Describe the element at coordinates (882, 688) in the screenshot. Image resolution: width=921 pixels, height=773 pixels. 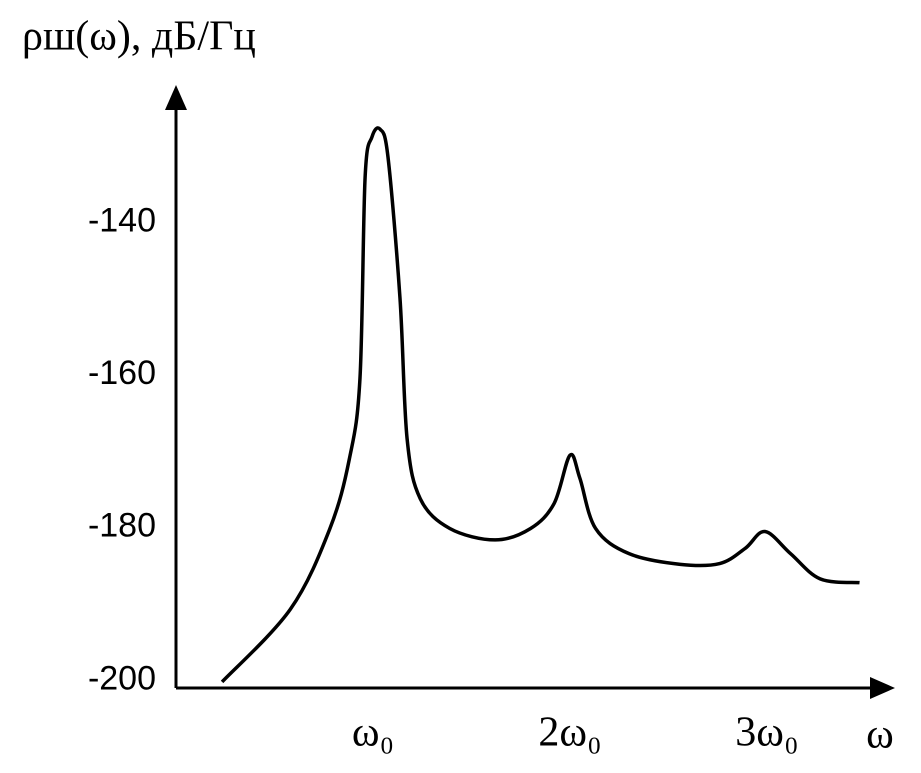
I see `x-axis-arrow` at that location.